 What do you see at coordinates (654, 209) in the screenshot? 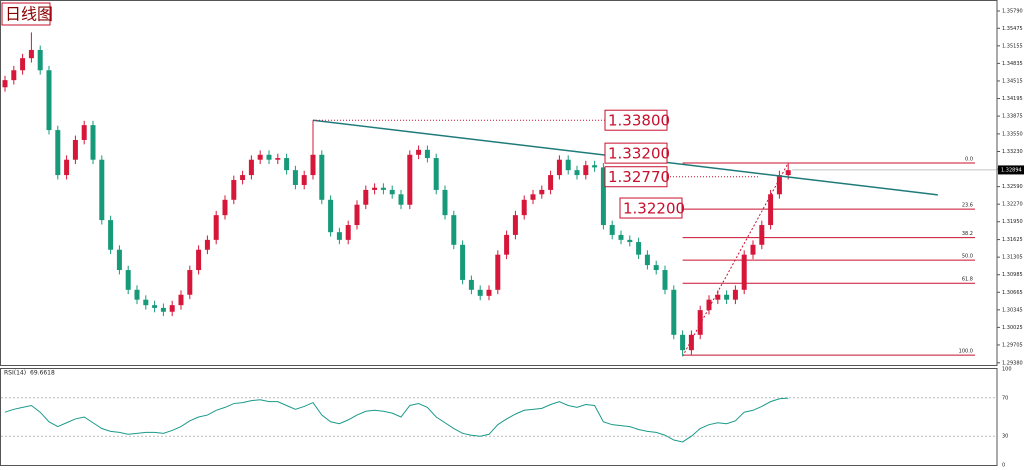
I see `annotation-label: 1.32200` at bounding box center [654, 209].